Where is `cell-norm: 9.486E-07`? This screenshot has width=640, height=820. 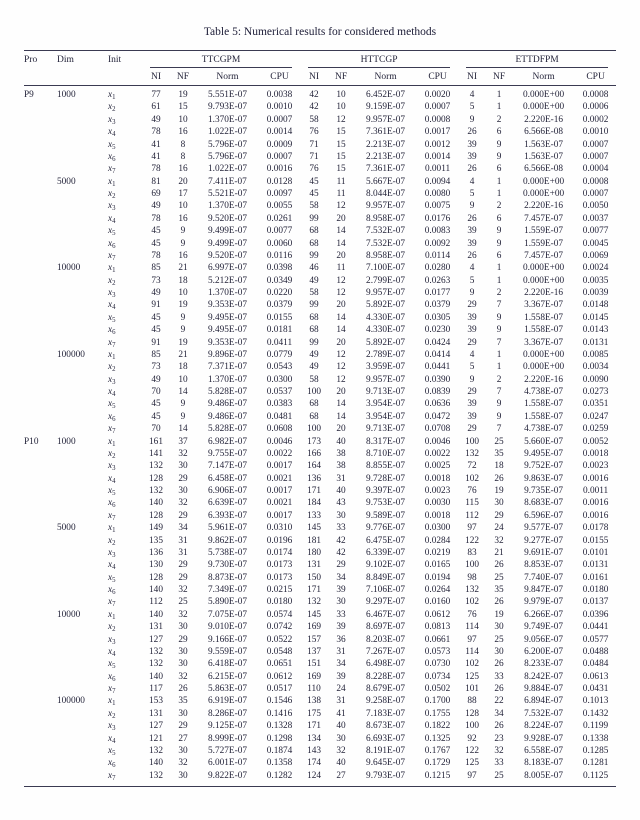
cell-norm: 9.486E-07 is located at coordinates (227, 404).